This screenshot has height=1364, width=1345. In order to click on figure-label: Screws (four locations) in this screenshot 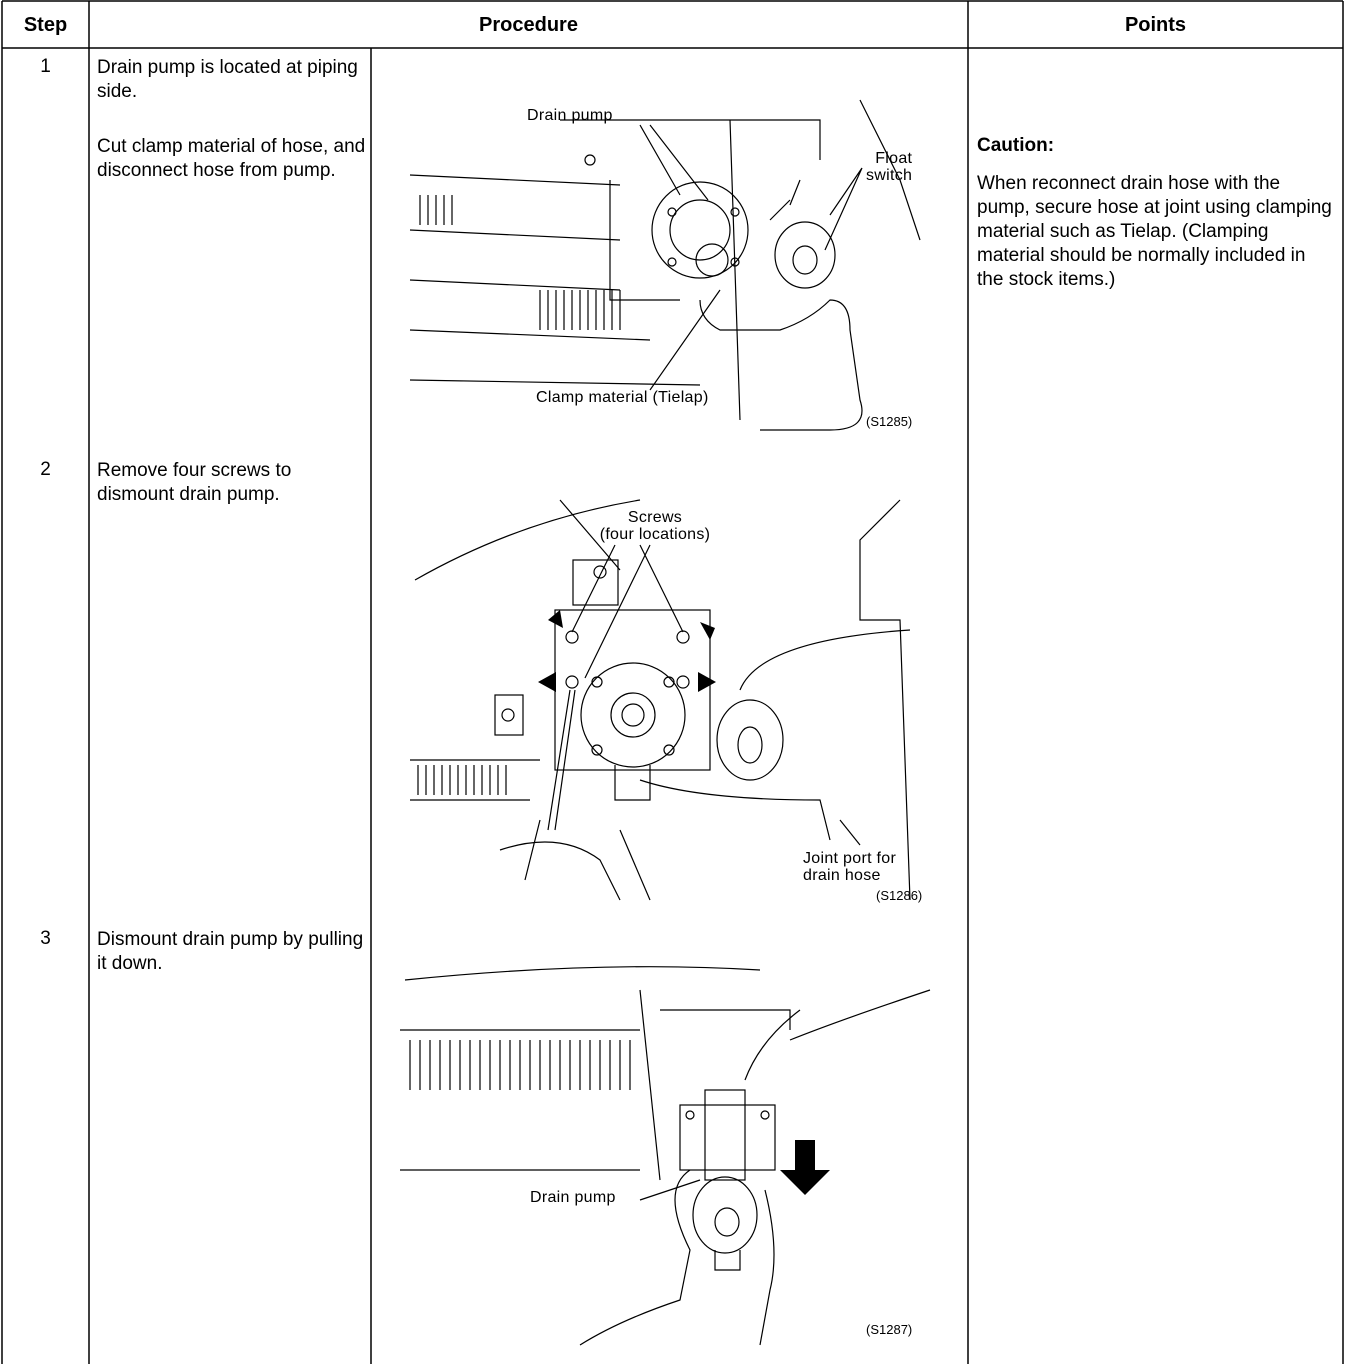, I will do `click(655, 526)`.